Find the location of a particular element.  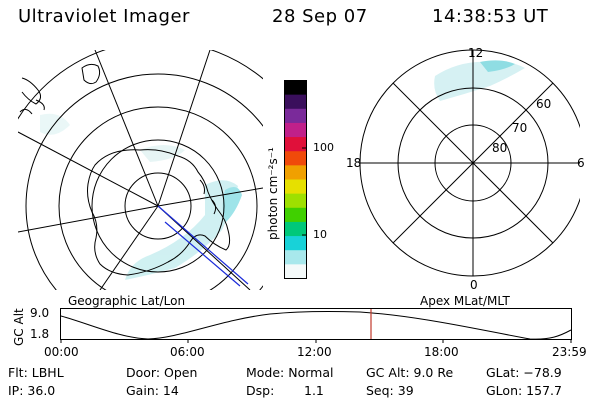

gain-info: Gain: 14 is located at coordinates (152, 390).